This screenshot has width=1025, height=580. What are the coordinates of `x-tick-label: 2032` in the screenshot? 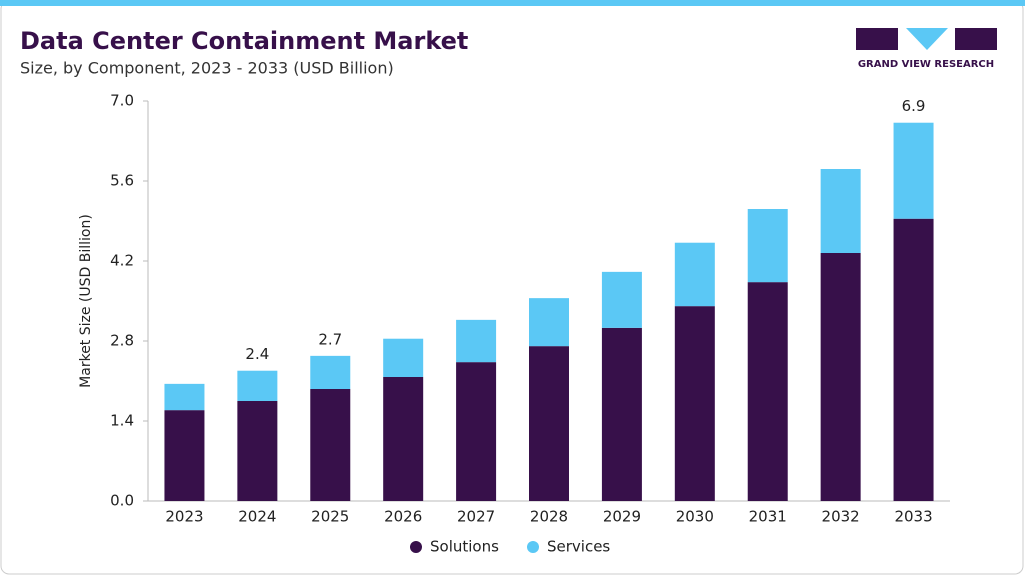 It's located at (841, 517).